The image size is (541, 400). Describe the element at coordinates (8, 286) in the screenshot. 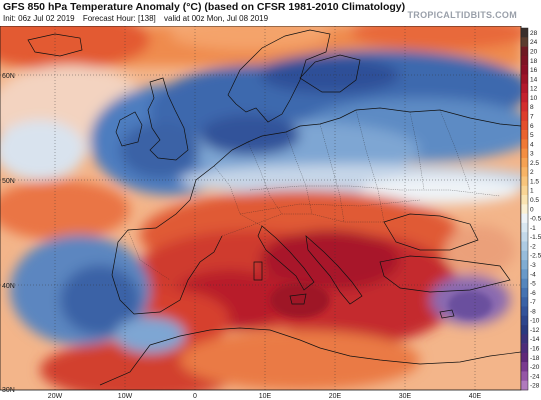

I see `lat-label: 40N` at that location.